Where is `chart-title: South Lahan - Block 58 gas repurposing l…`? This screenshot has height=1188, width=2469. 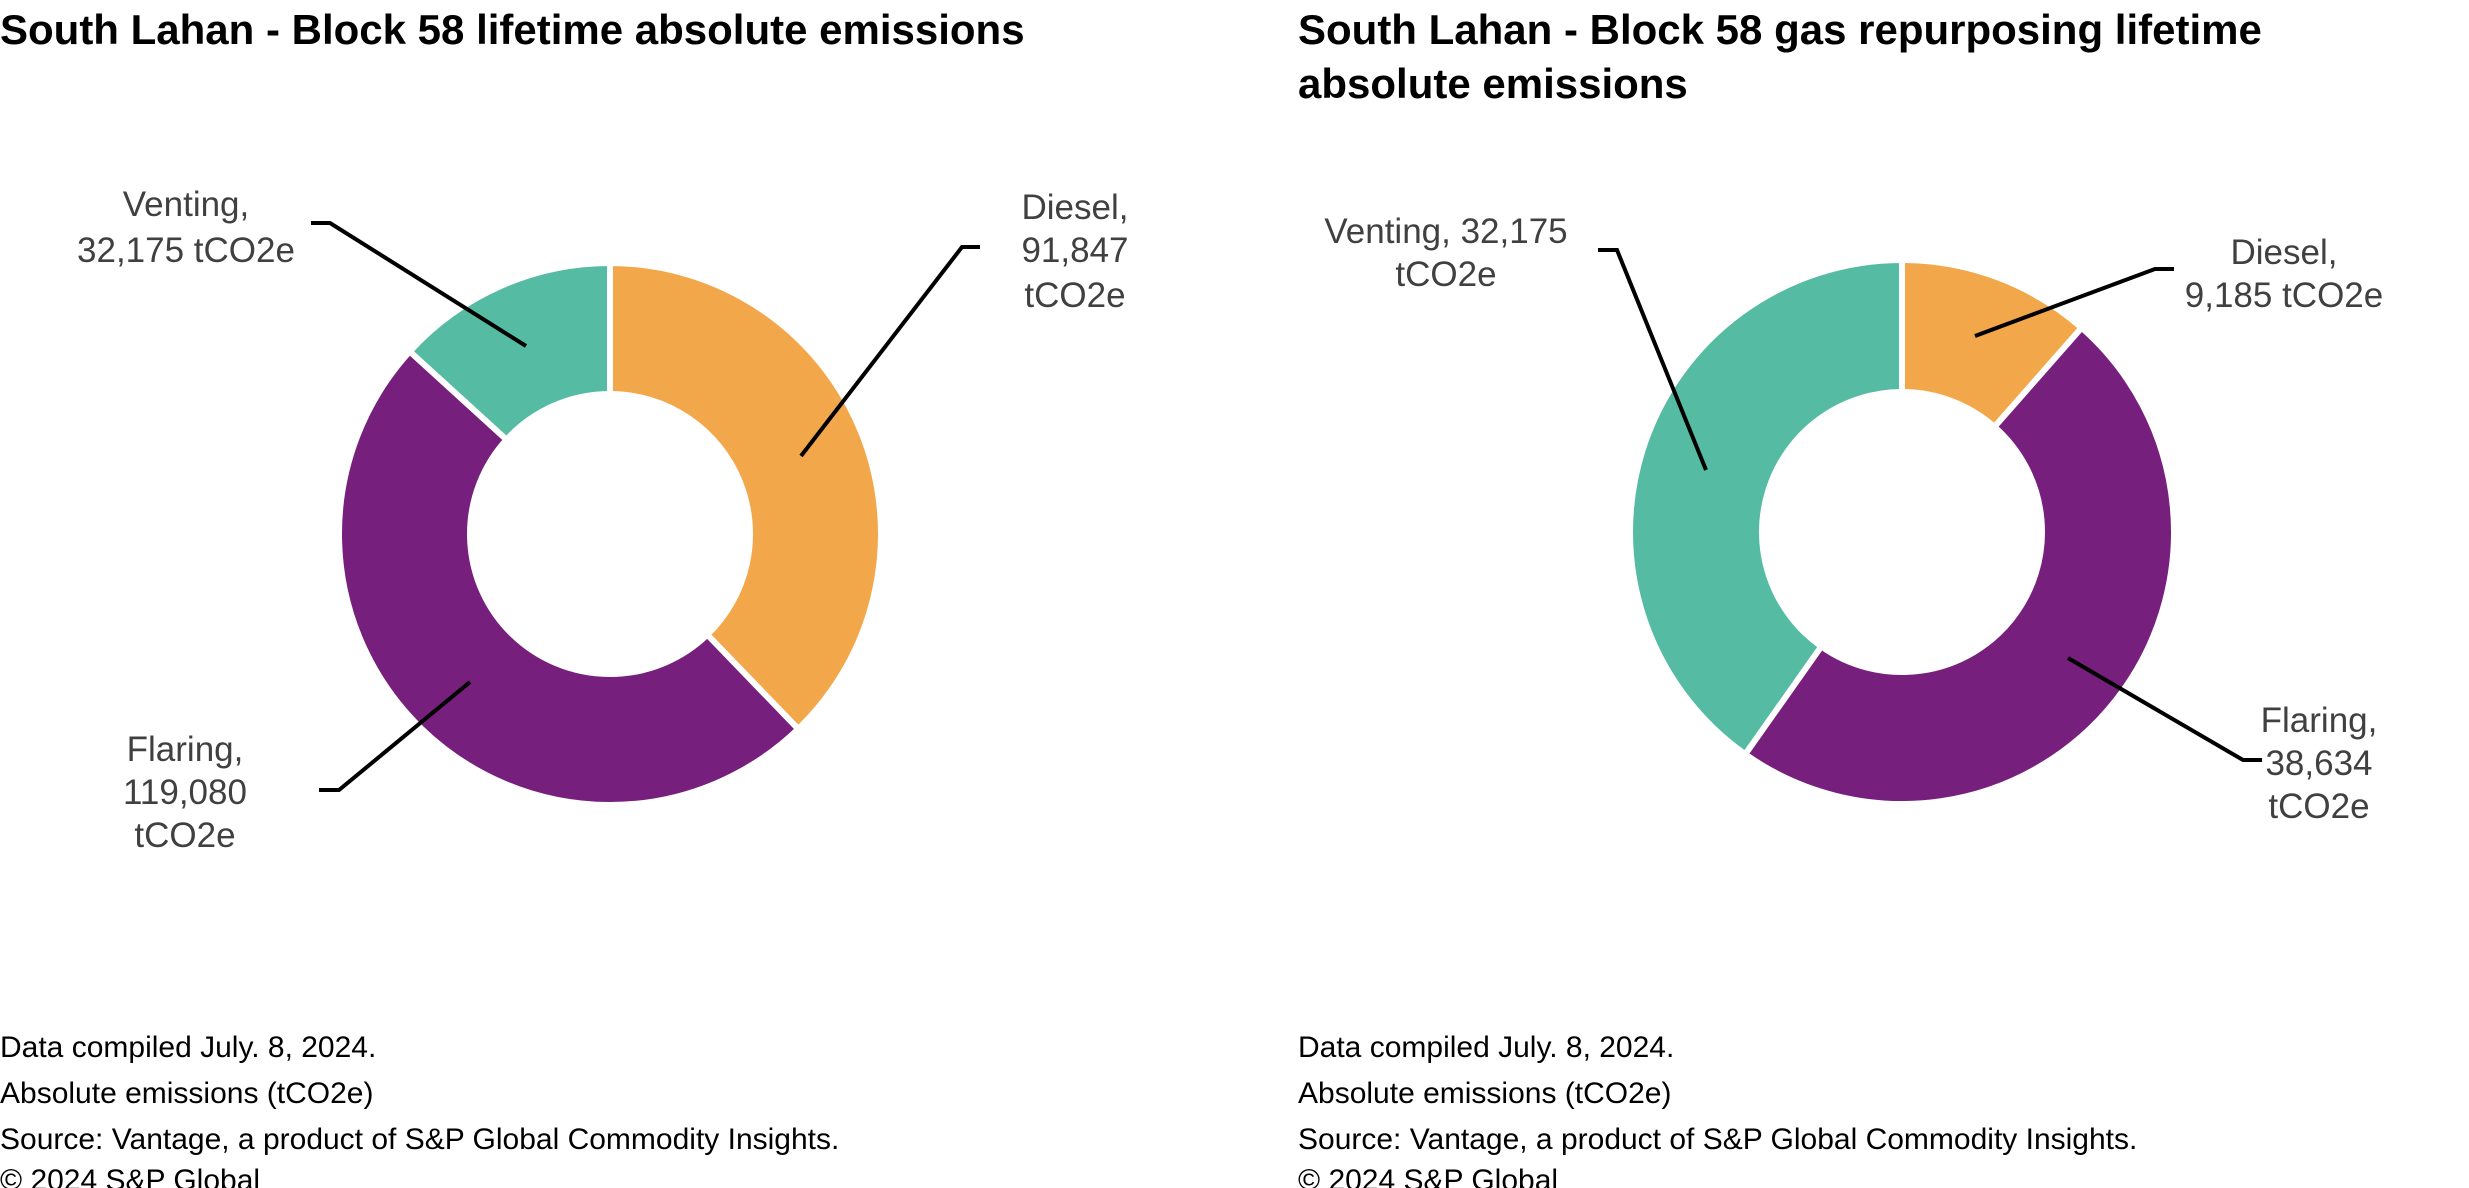
chart-title: South Lahan - Block 58 gas repurposing l… is located at coordinates (1780, 29).